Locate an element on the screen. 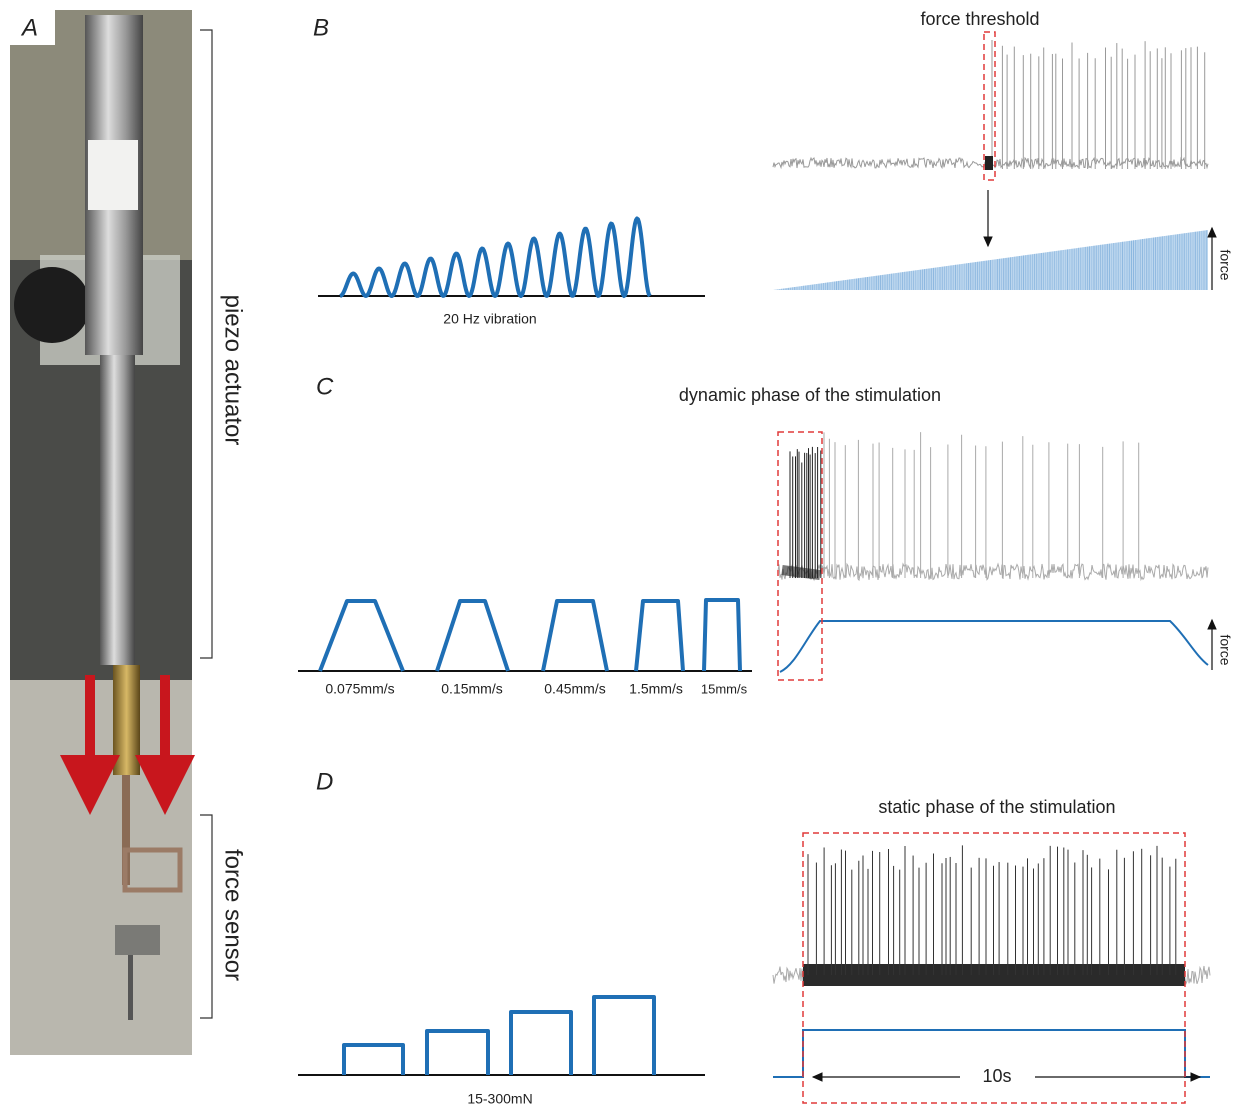 Image resolution: width=1238 pixels, height=1112 pixels. annotation: force sensor is located at coordinates (233, 915).